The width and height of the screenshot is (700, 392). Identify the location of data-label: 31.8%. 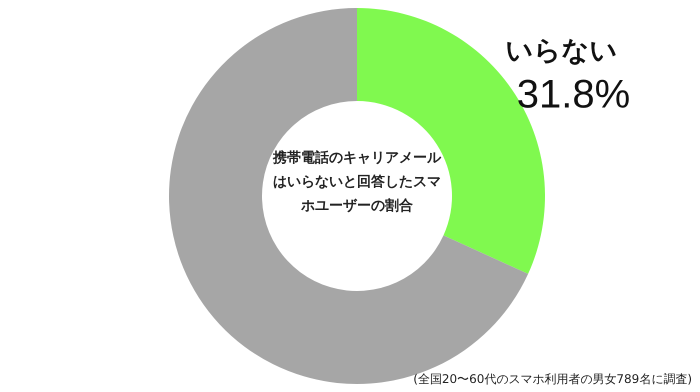
(573, 94).